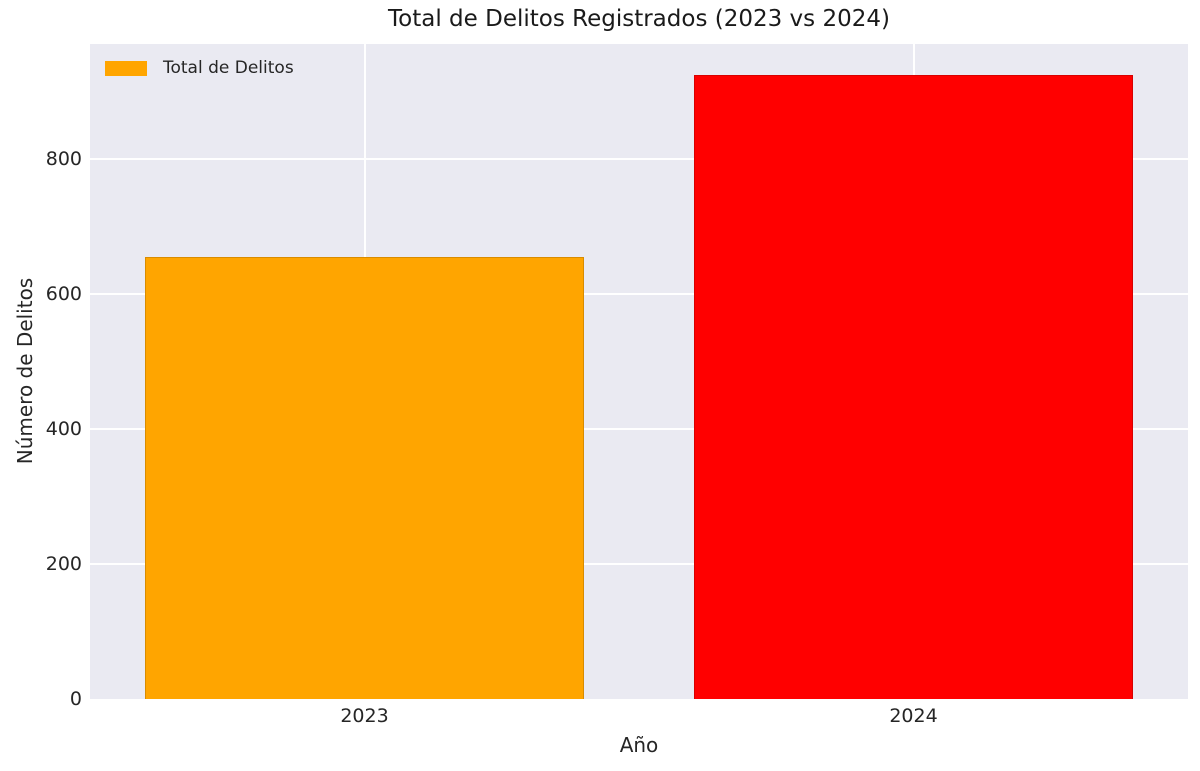  What do you see at coordinates (63, 429) in the screenshot?
I see `y-tick-400: 400` at bounding box center [63, 429].